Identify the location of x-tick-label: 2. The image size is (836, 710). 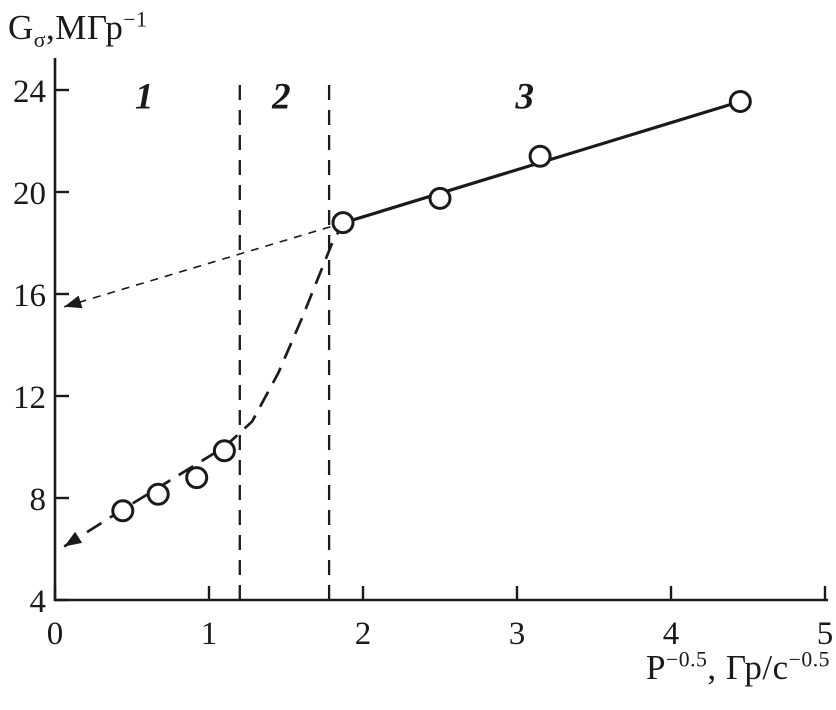
(363, 634).